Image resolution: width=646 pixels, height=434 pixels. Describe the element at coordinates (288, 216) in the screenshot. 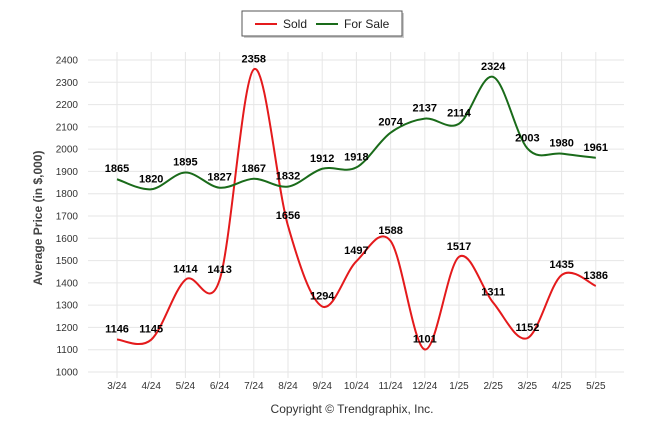

I see `data-label-sold: 1656` at that location.